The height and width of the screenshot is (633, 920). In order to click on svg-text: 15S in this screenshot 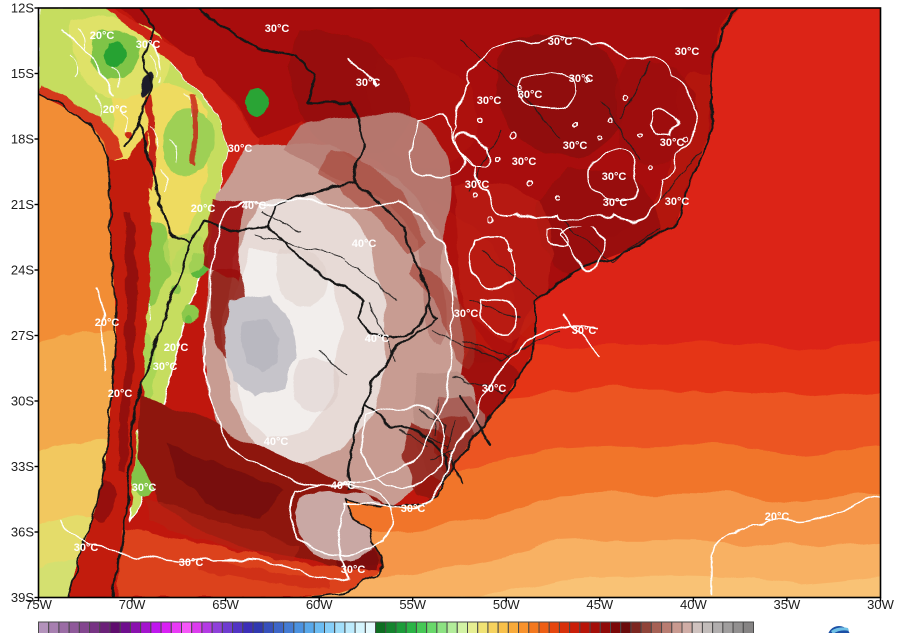, I will do `click(22, 73)`.